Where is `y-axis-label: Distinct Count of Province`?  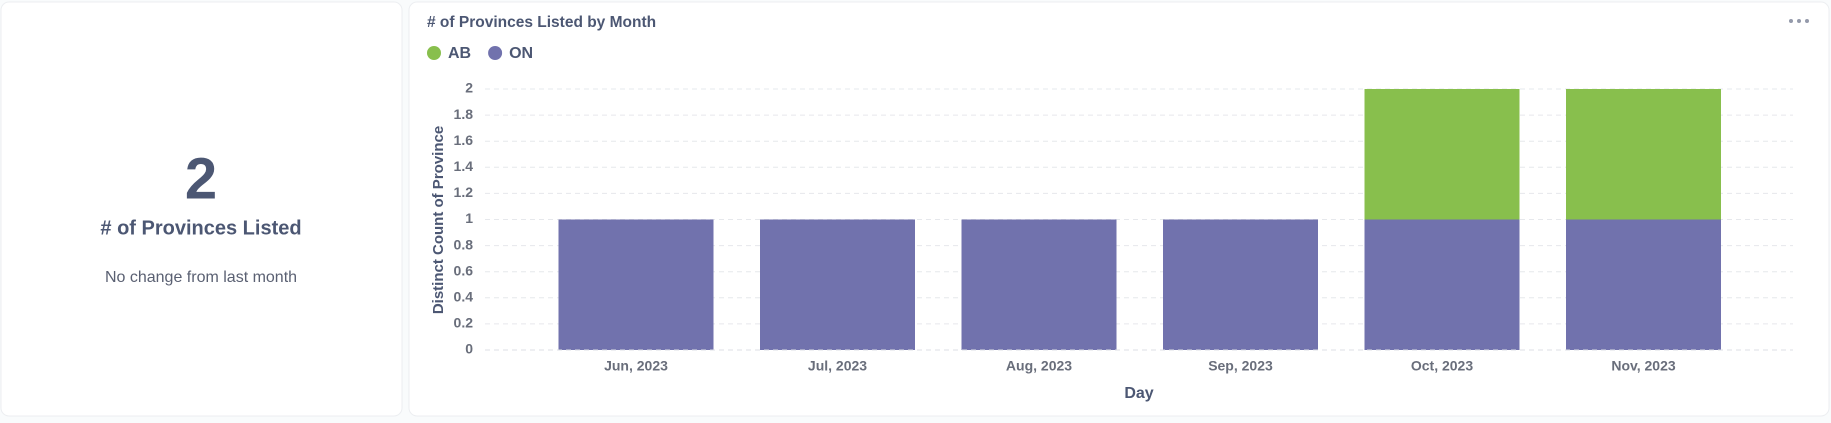
y-axis-label: Distinct Count of Province is located at coordinates (438, 220).